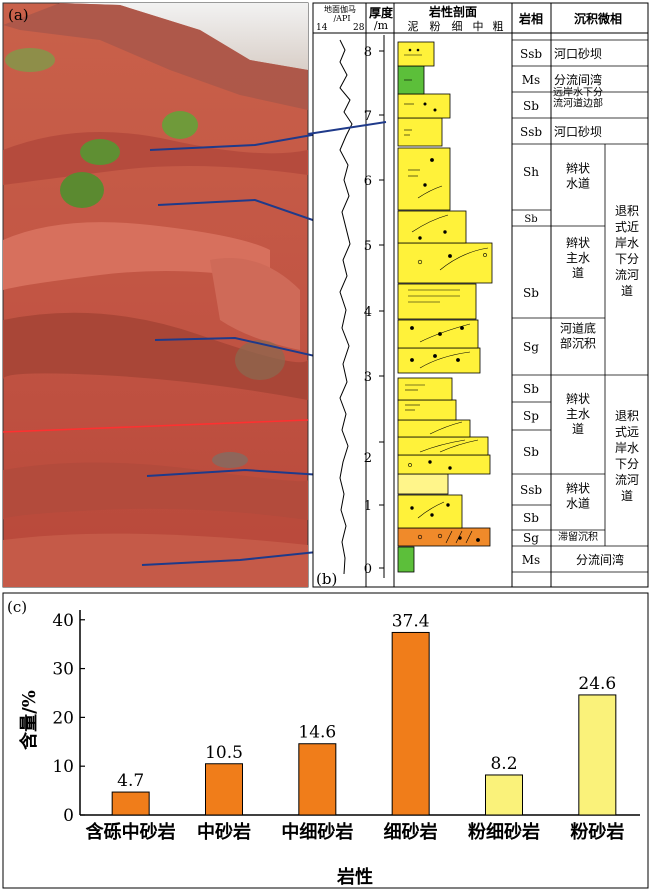  Describe the element at coordinates (578, 336) in the screenshot. I see `microfacies-label: 河道底部沉积` at that location.